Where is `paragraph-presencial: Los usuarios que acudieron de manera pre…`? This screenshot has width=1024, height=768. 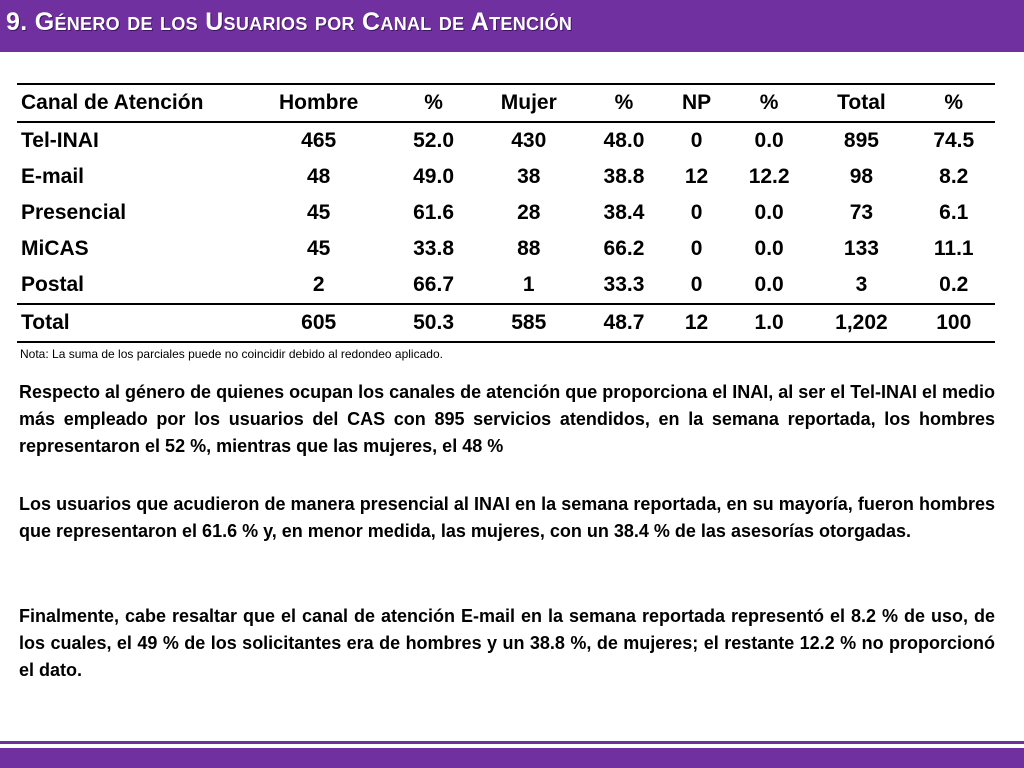
paragraph-presencial: Los usuarios que acudieron de manera pre… is located at coordinates (507, 517).